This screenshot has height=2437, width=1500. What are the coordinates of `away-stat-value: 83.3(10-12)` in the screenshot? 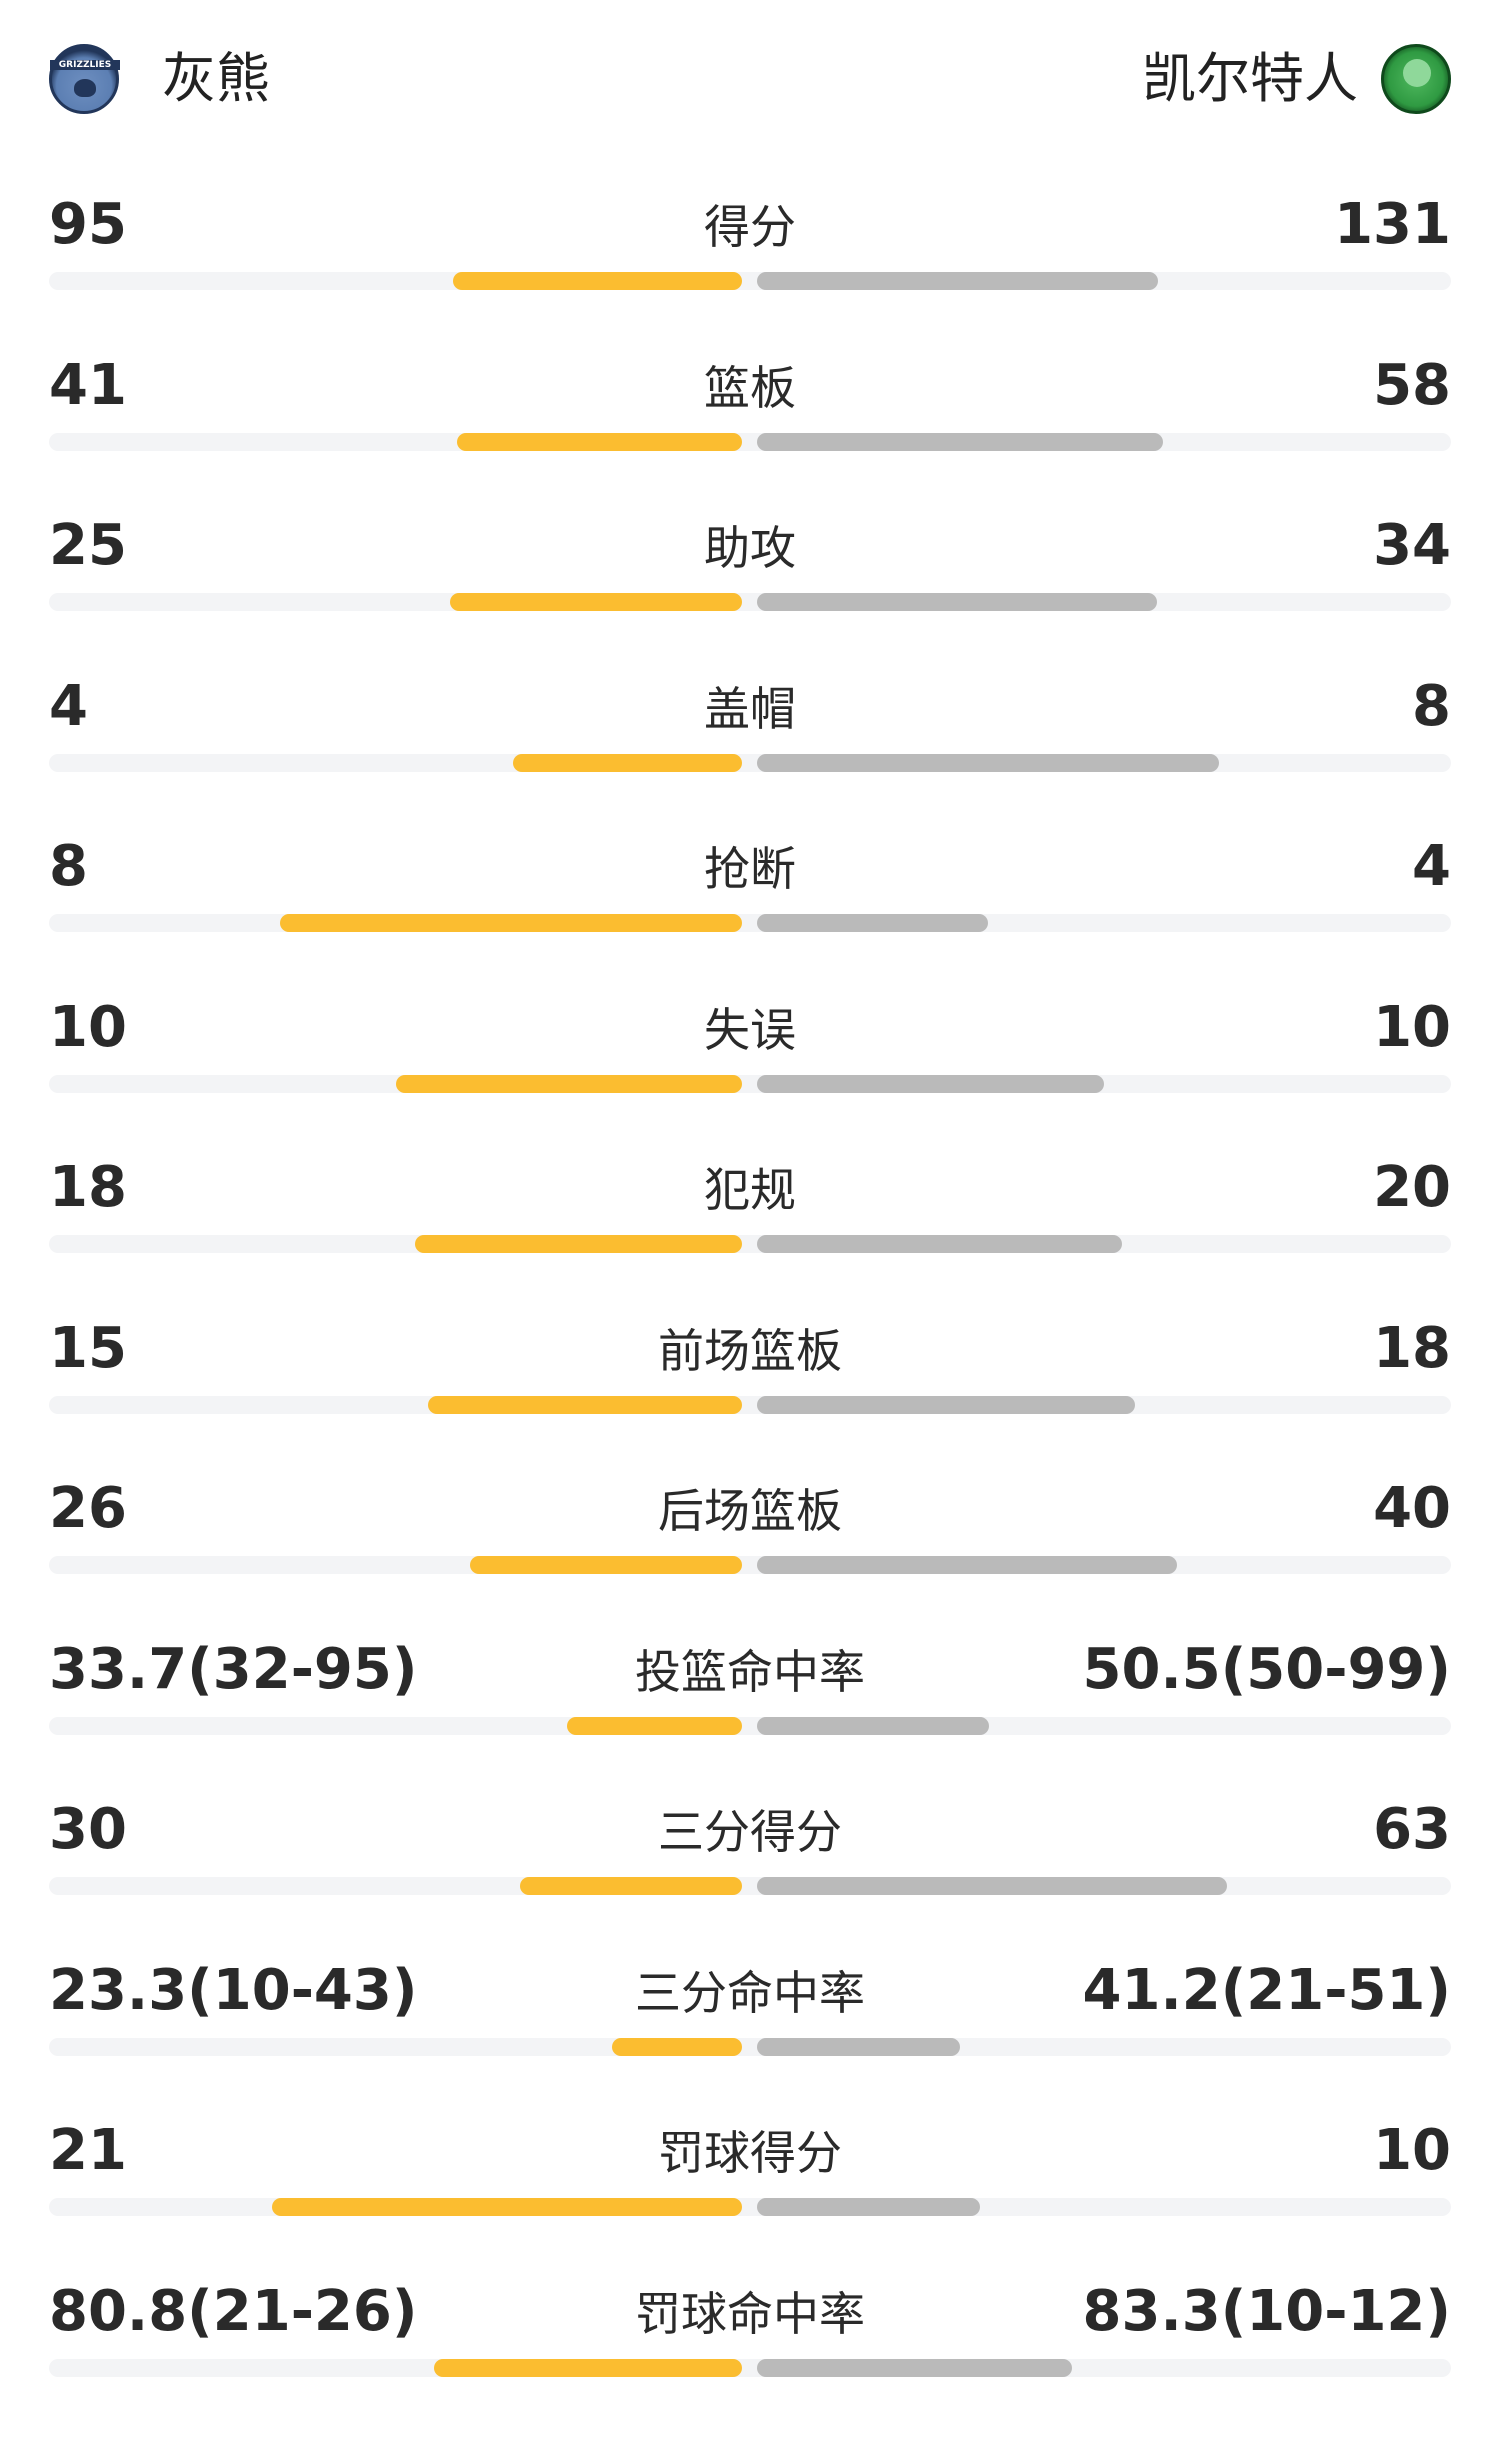 It's located at (1266, 2311).